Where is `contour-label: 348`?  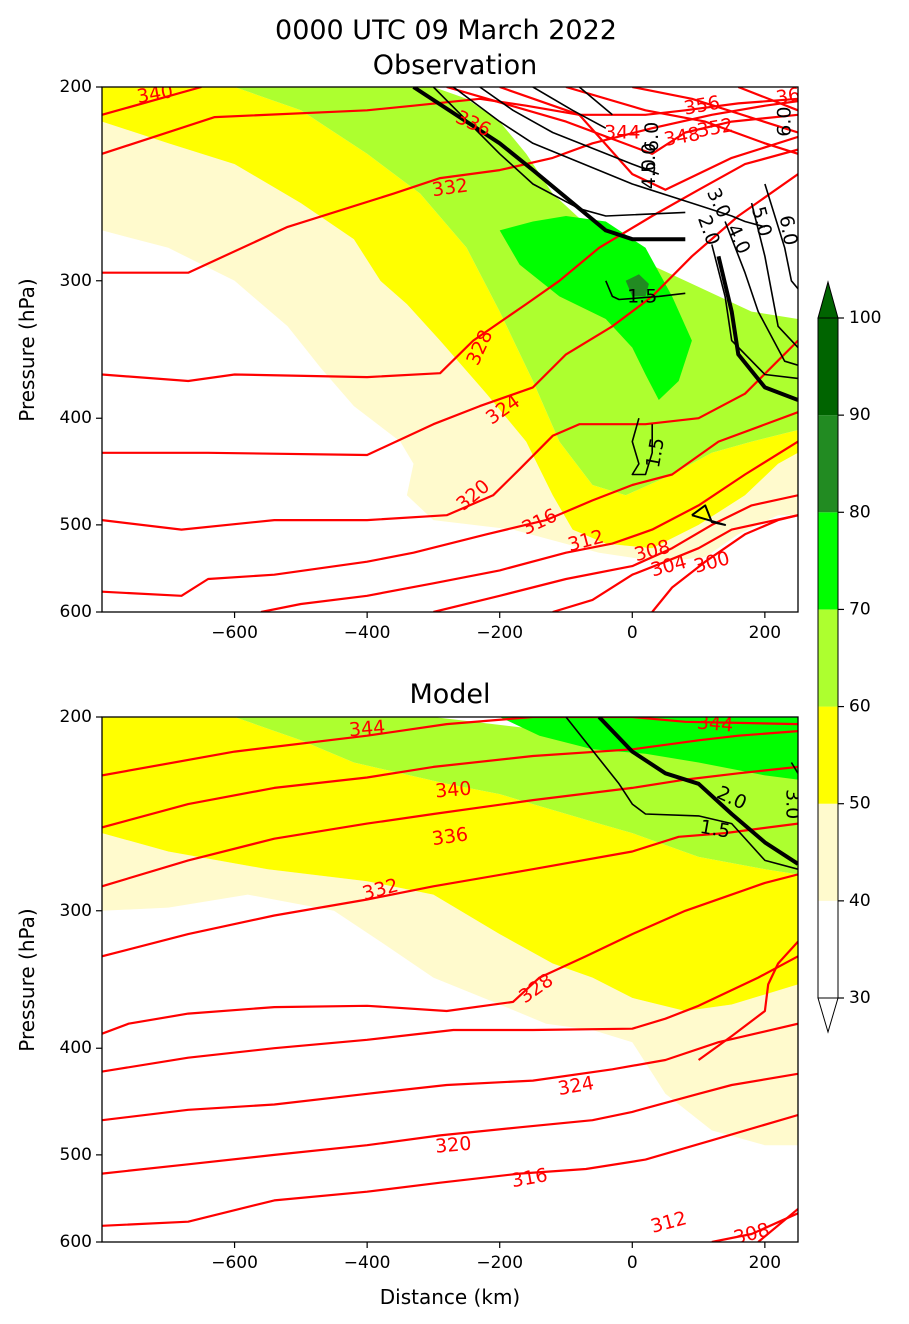 contour-label: 348 is located at coordinates (682, 137).